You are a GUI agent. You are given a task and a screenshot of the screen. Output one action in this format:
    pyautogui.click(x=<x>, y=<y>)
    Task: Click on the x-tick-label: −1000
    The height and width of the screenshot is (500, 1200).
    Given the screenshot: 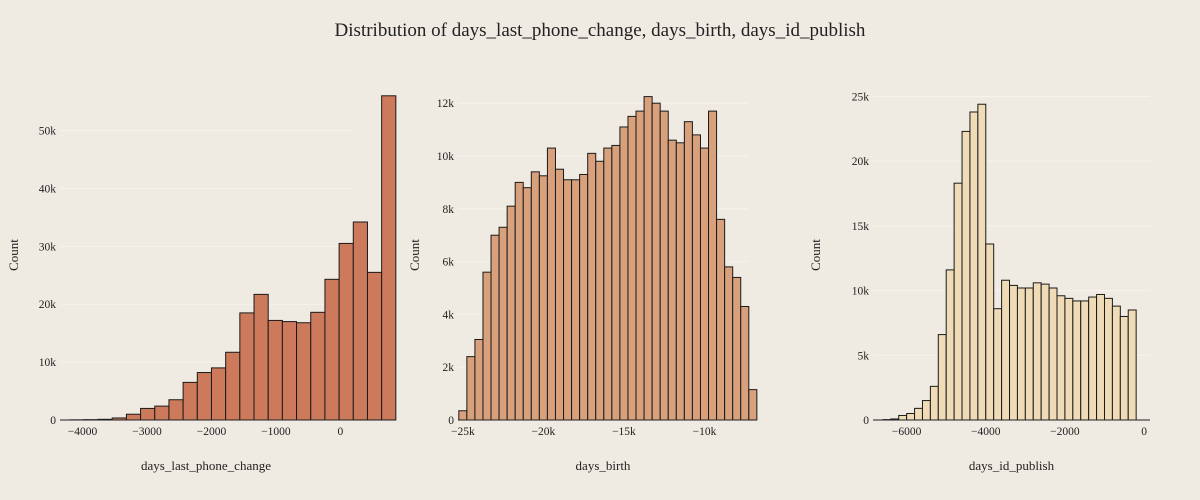 What is the action you would take?
    pyautogui.click(x=276, y=432)
    